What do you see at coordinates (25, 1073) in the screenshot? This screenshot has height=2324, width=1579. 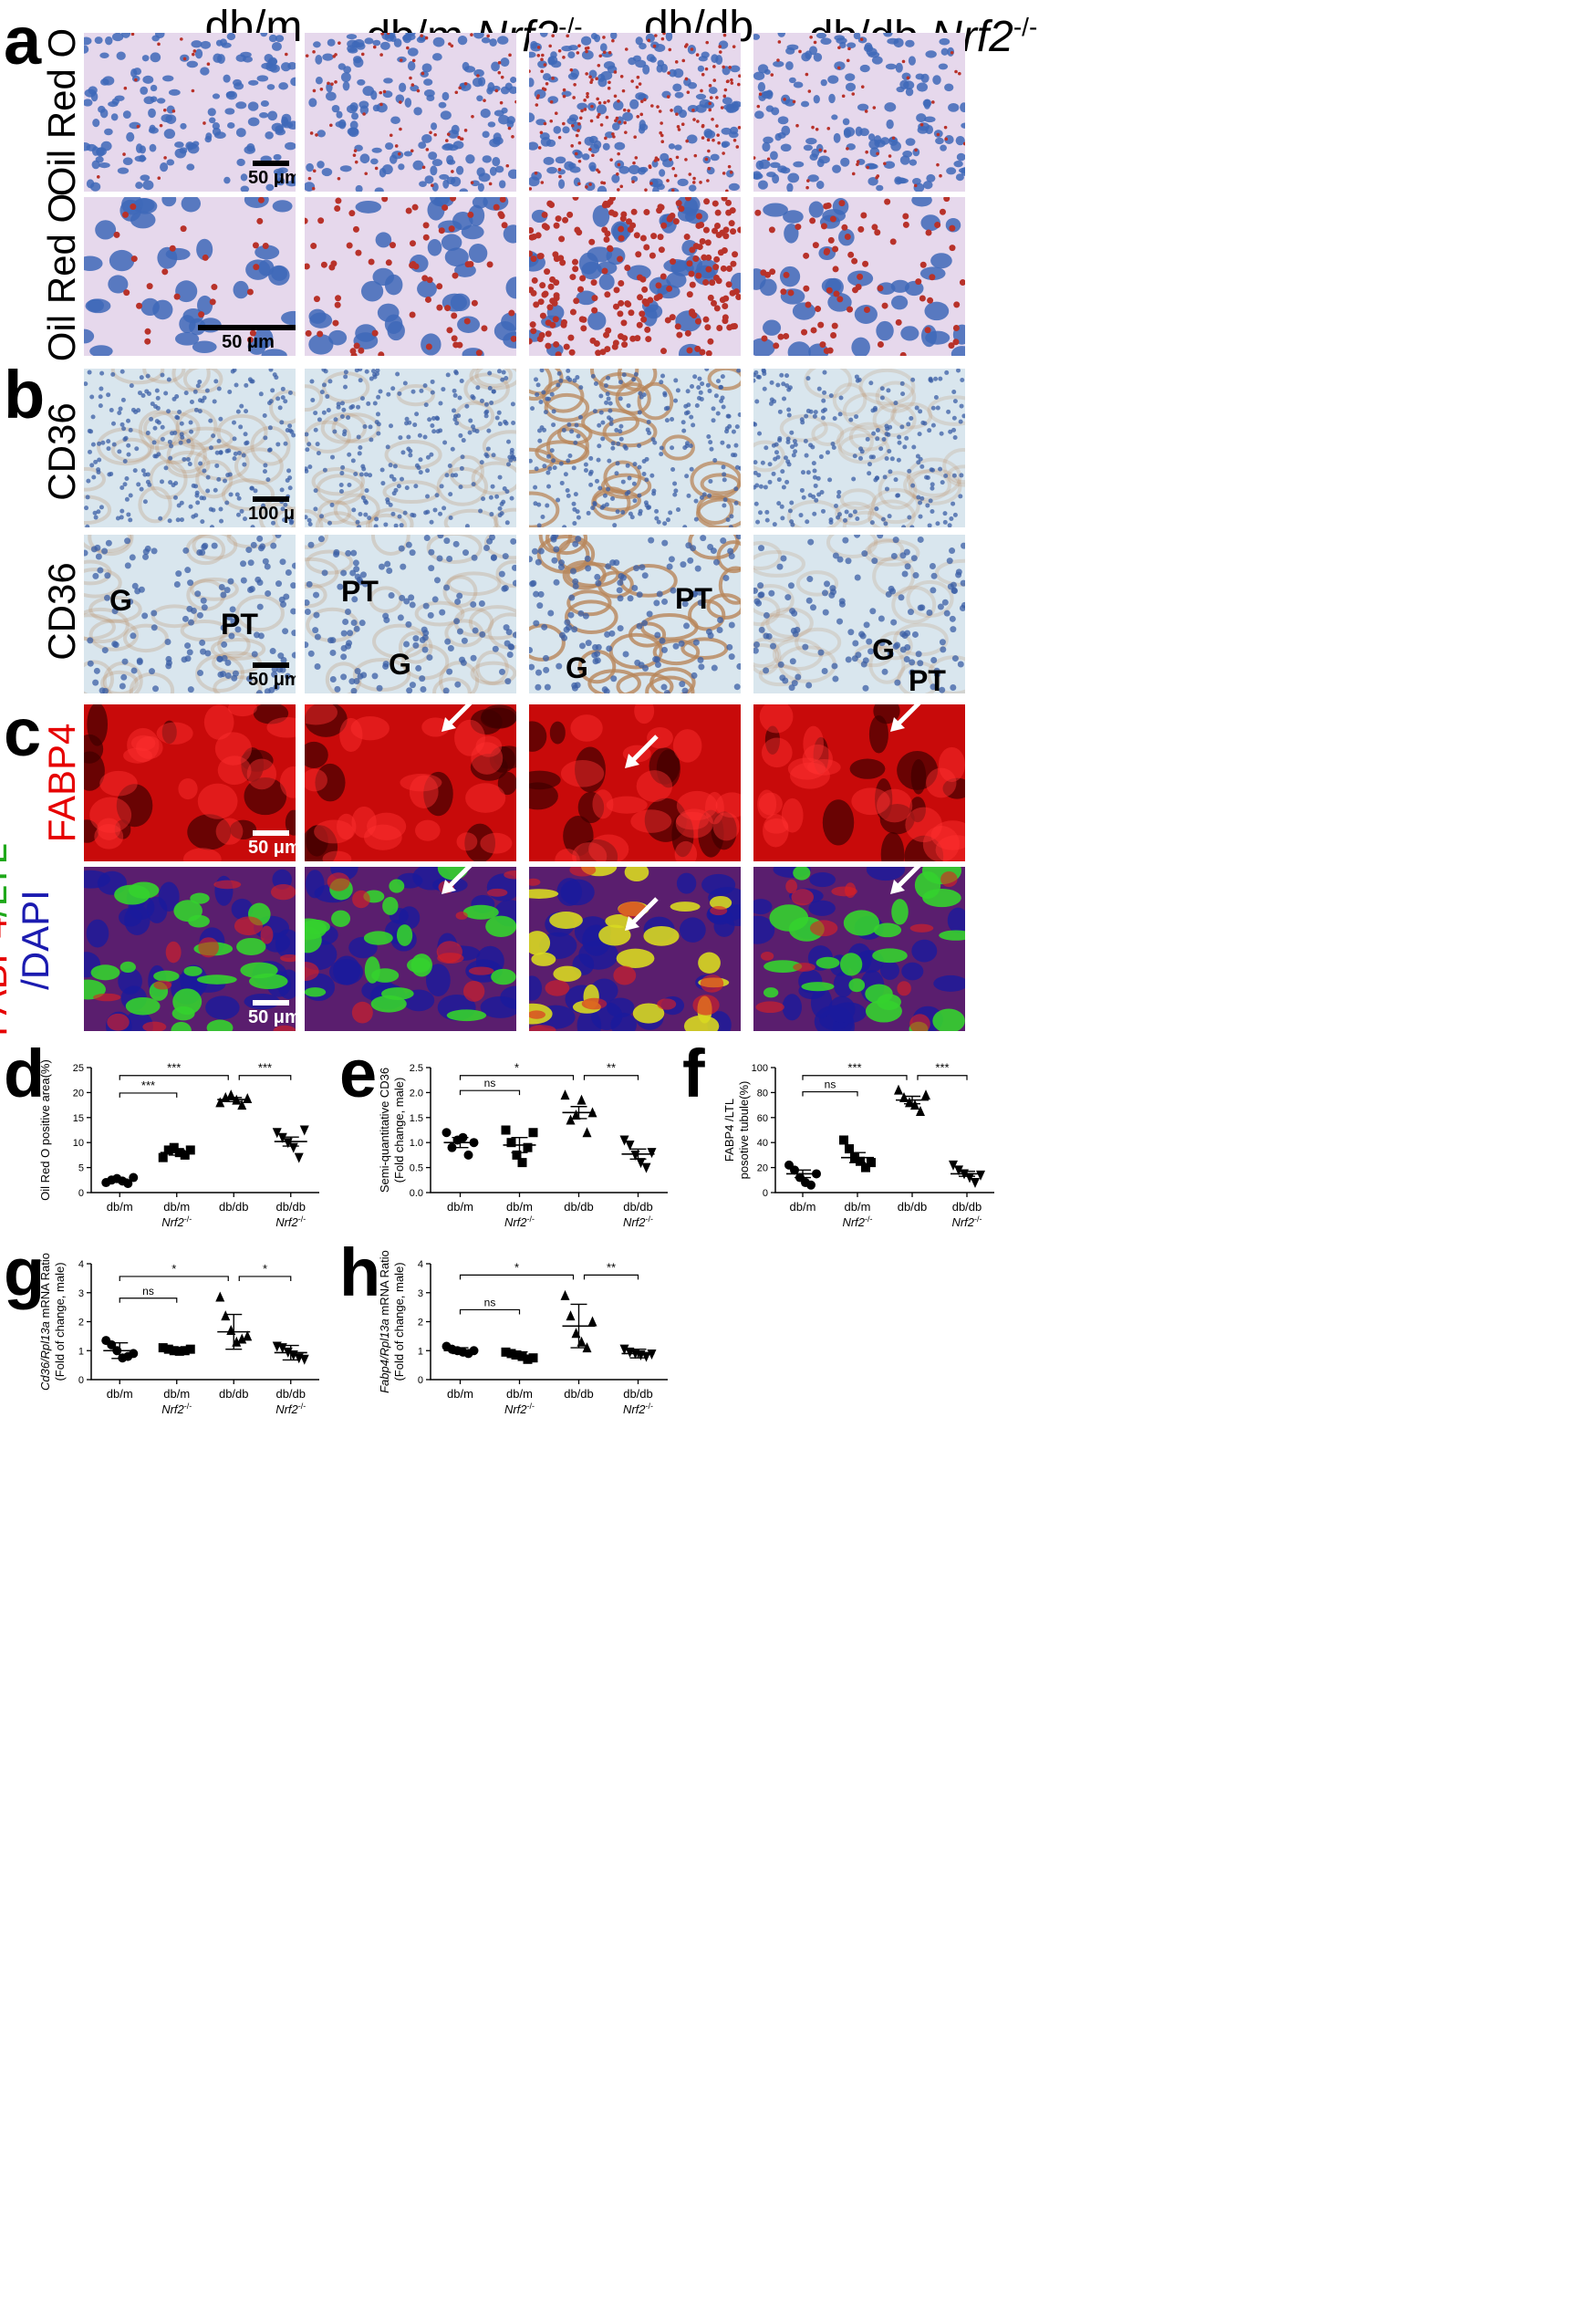 I see `panel-letter-d: d` at bounding box center [25, 1073].